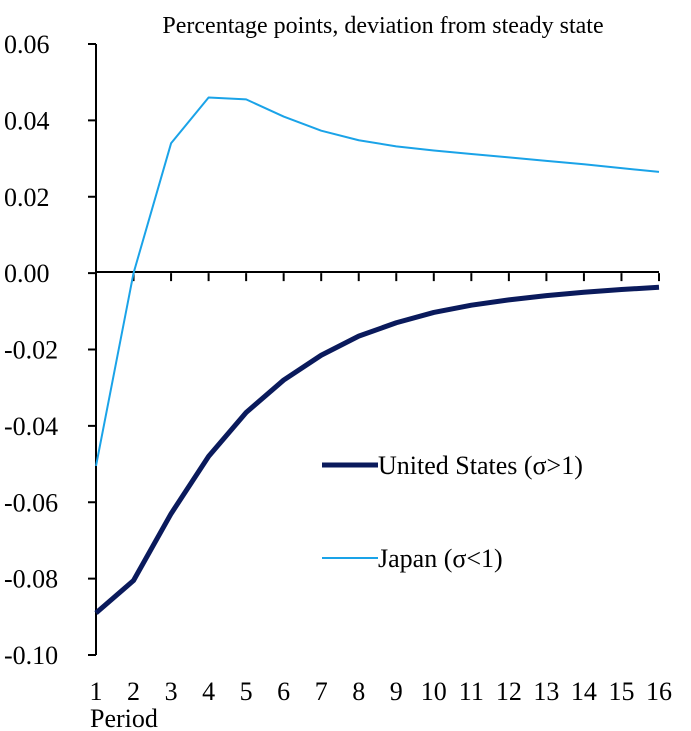  Describe the element at coordinates (96, 691) in the screenshot. I see `x-tick-label: 1` at that location.